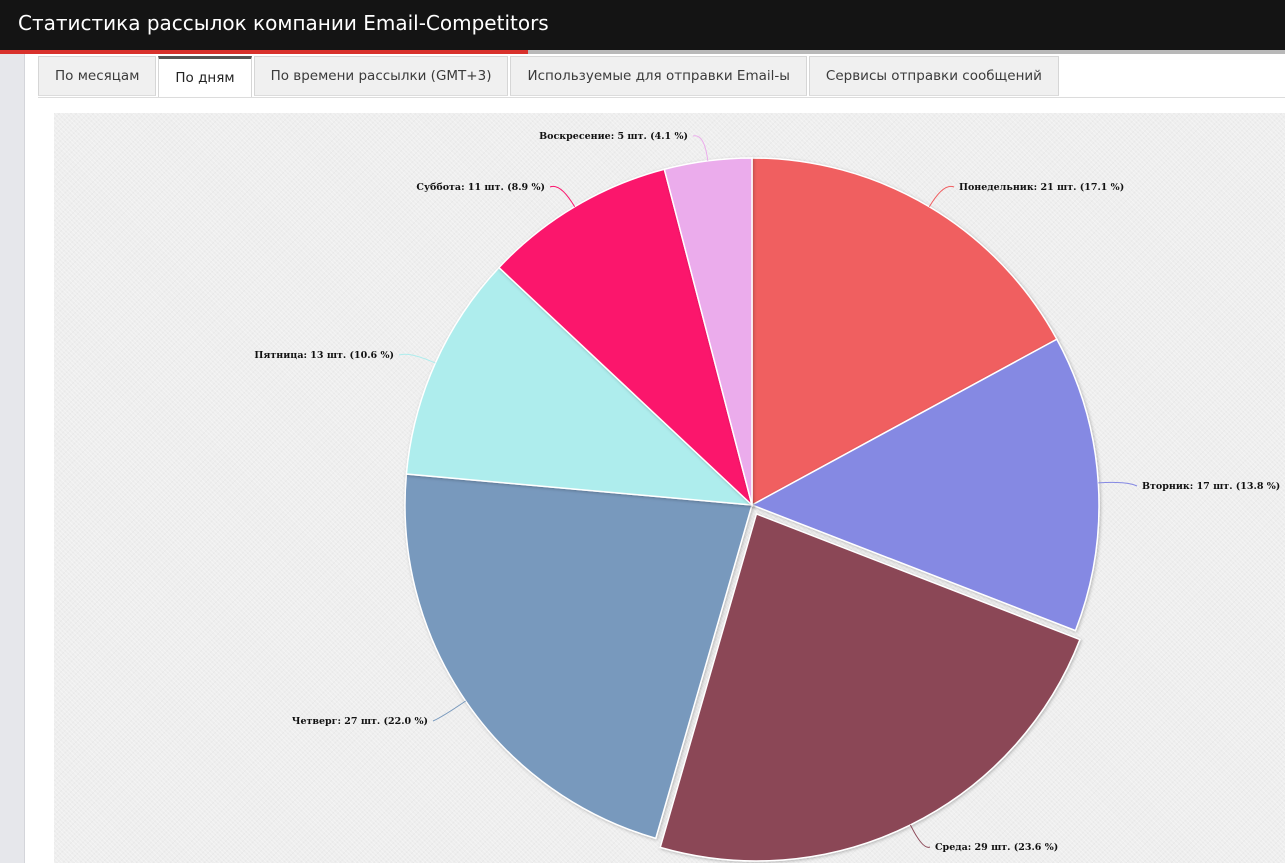 Image resolution: width=1285 pixels, height=863 pixels. I want to click on pie-label-4: Четверг: 27 шт. (22.0 %), so click(360, 721).